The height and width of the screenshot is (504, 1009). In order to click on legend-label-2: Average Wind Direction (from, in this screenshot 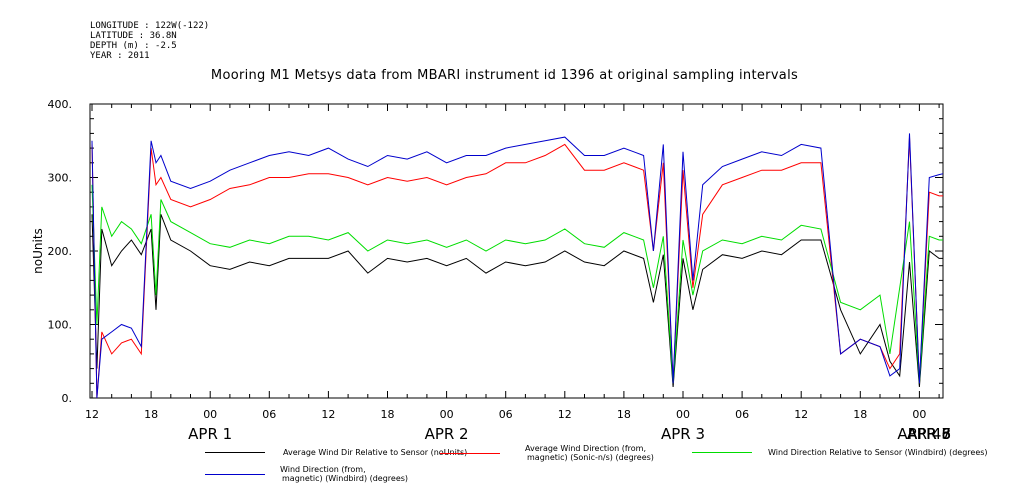, I will do `click(586, 448)`.